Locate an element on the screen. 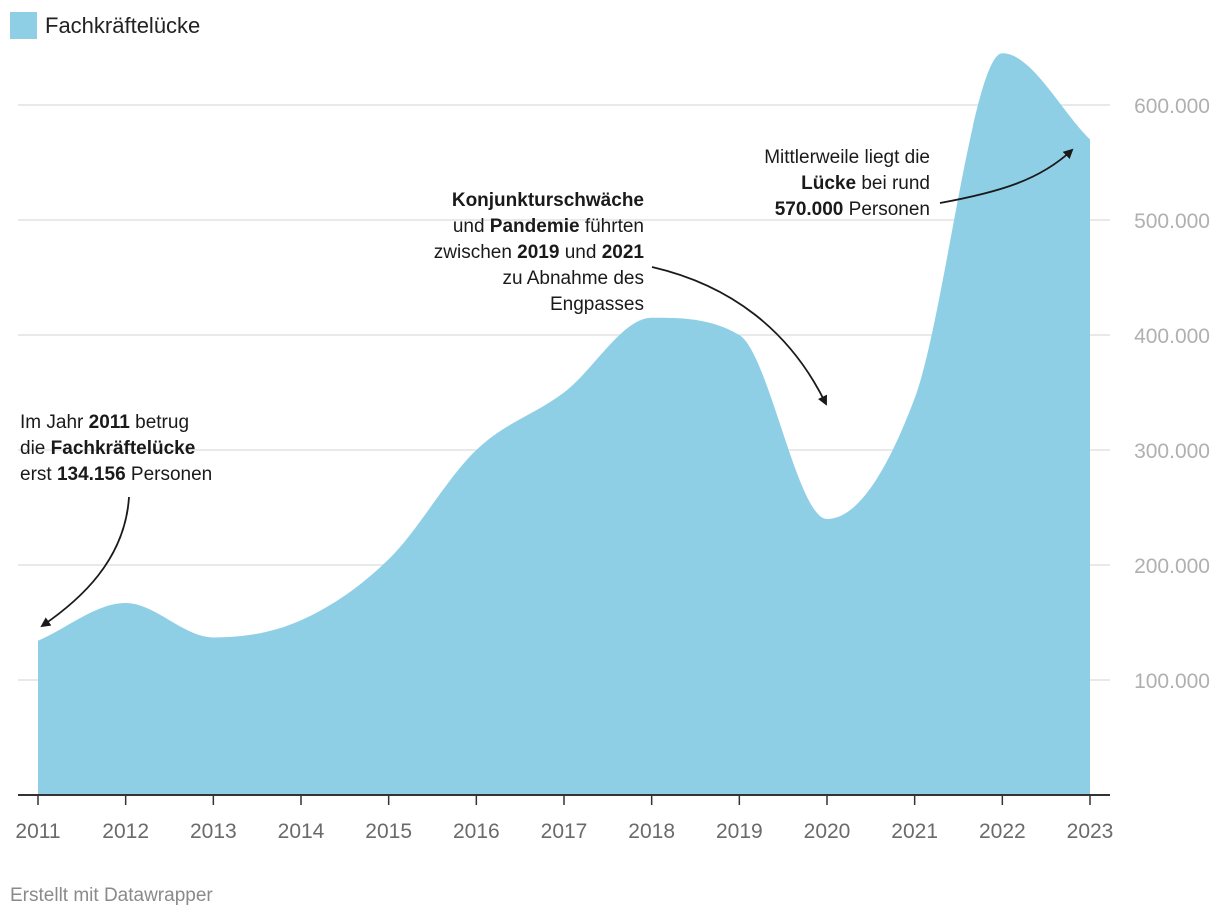 The image size is (1220, 922). legend-label: Fachkräftelücke is located at coordinates (123, 25).